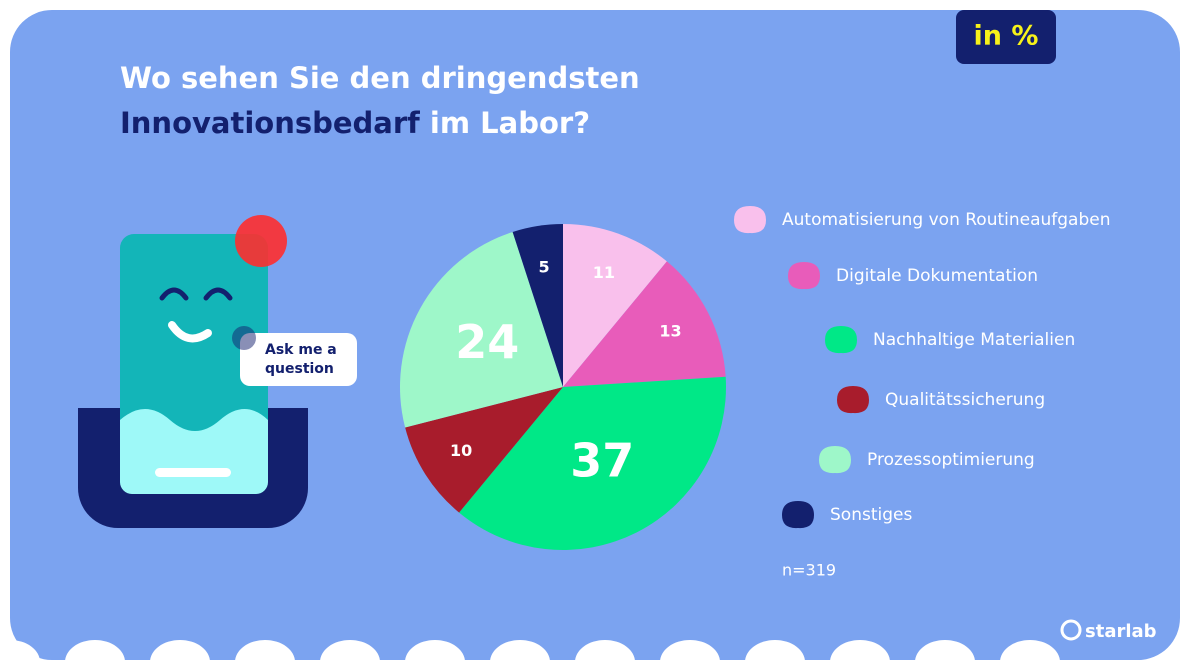  I want to click on unit-badge-text: in %, so click(1006, 36).